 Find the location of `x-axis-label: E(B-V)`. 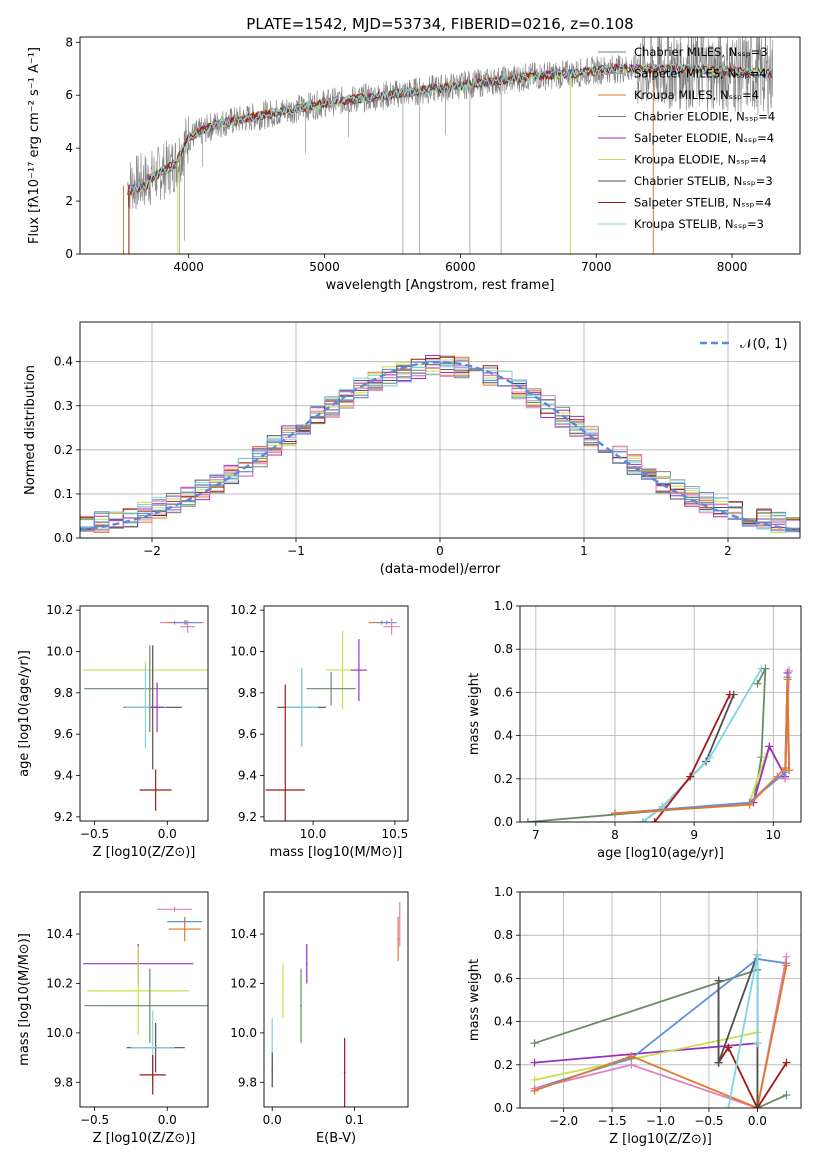

x-axis-label: E(B-V) is located at coordinates (336, 1138).